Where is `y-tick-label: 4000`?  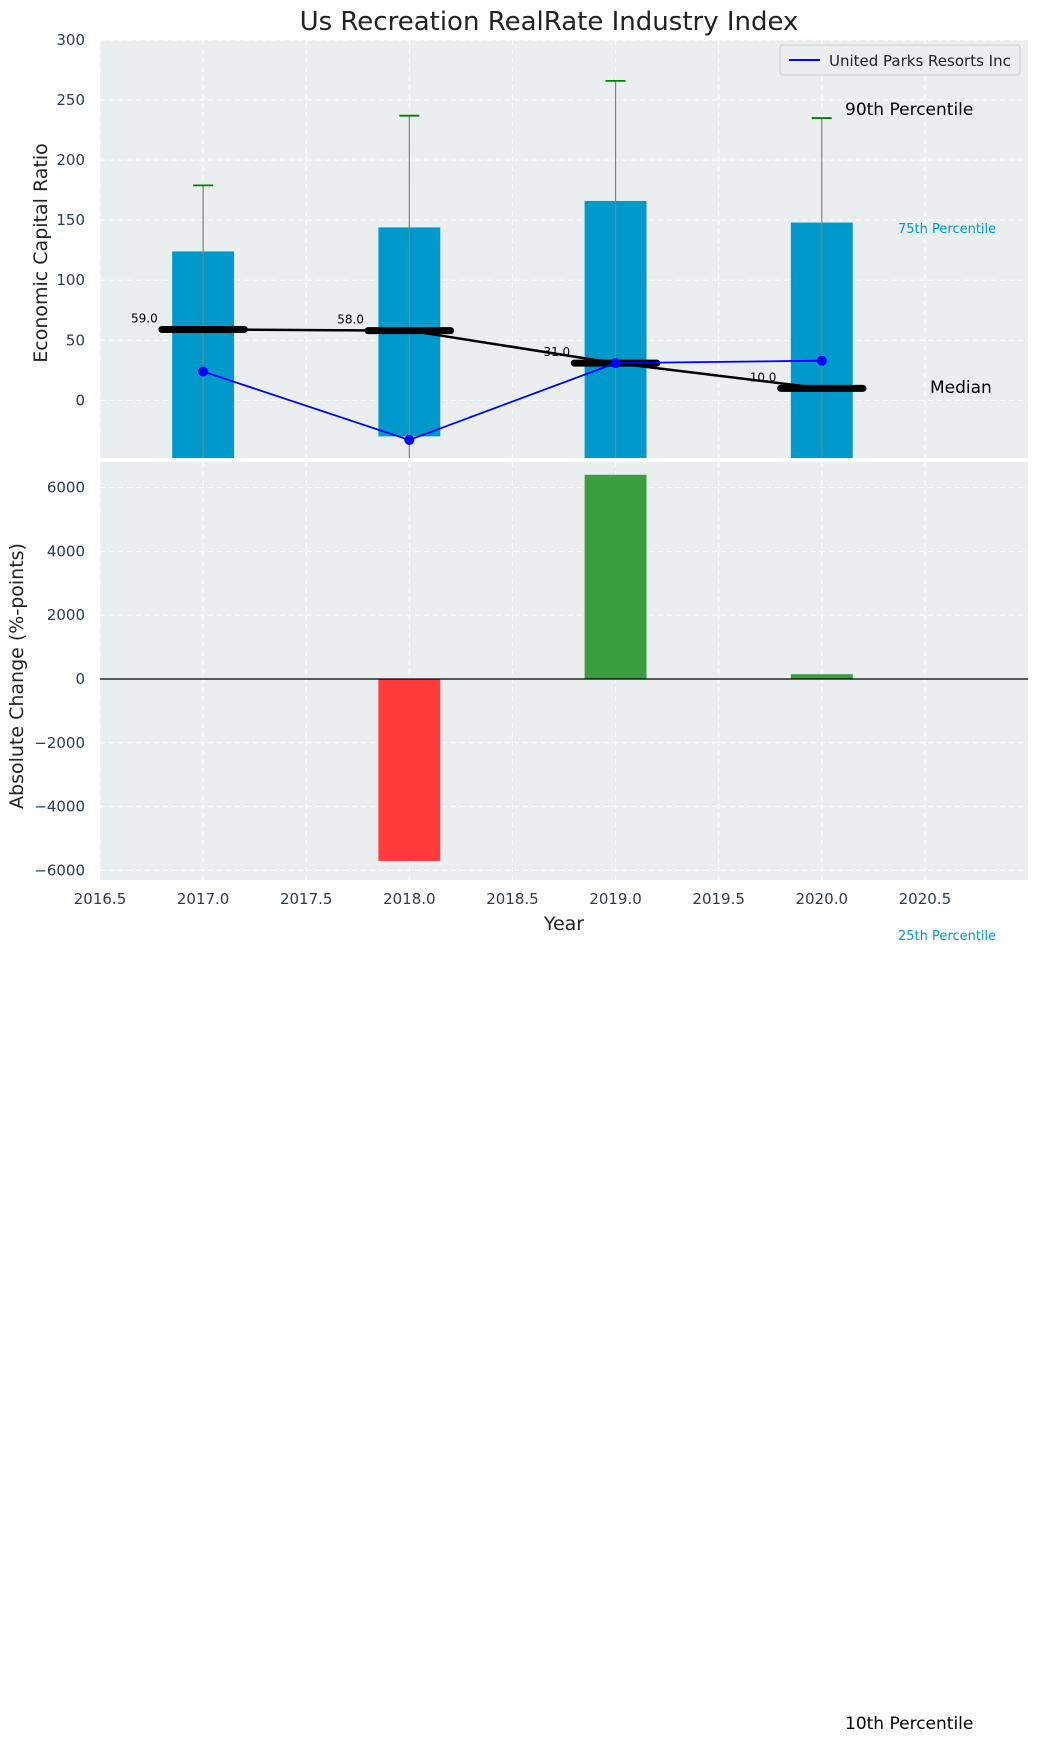
y-tick-label: 4000 is located at coordinates (66, 551).